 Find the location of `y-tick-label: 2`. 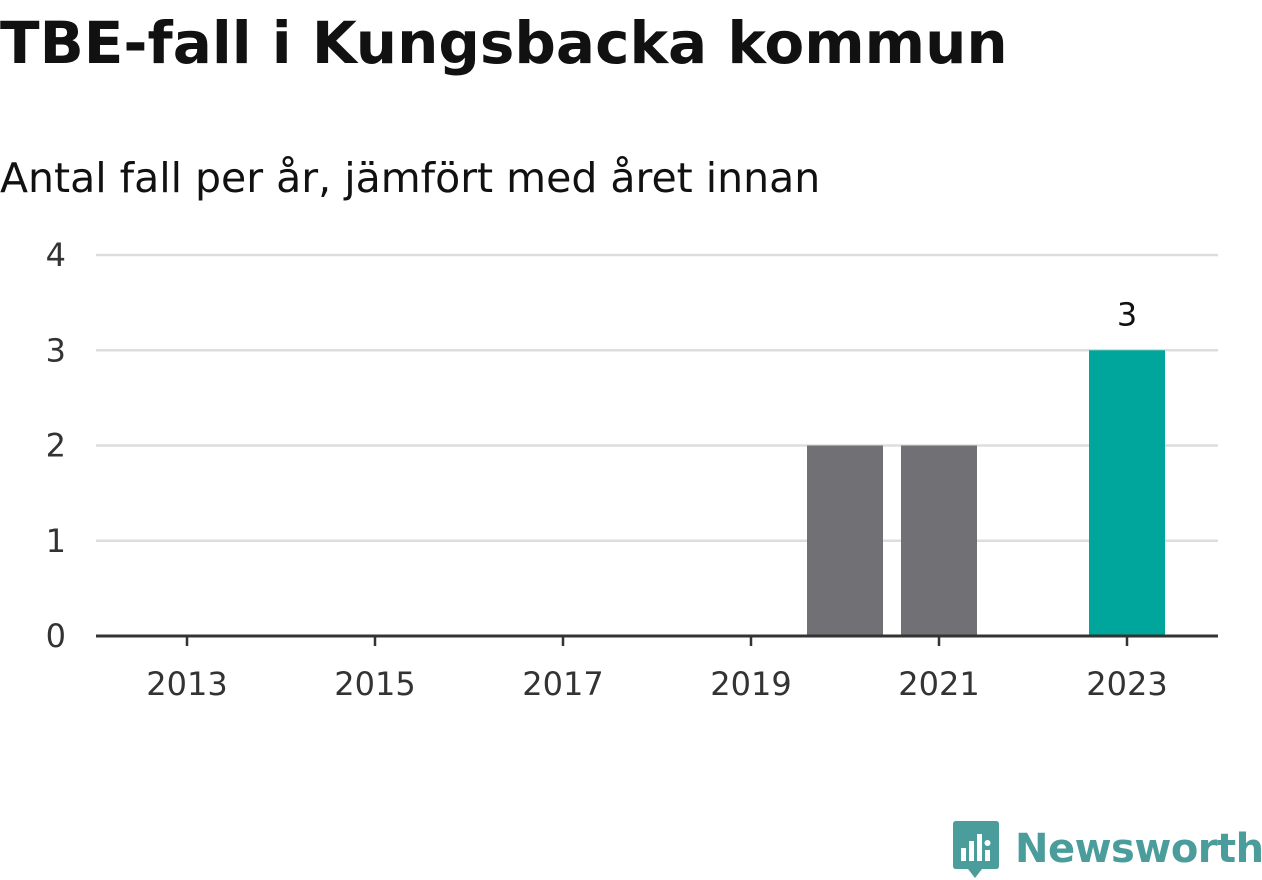

y-tick-label: 2 is located at coordinates (56, 446).